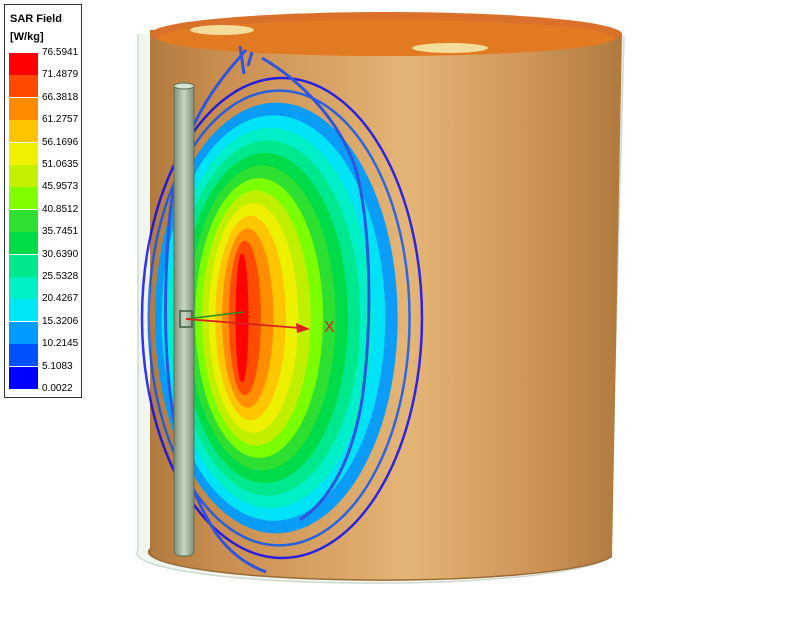 The height and width of the screenshot is (627, 794). I want to click on legend-title: SAR Field, so click(36, 19).